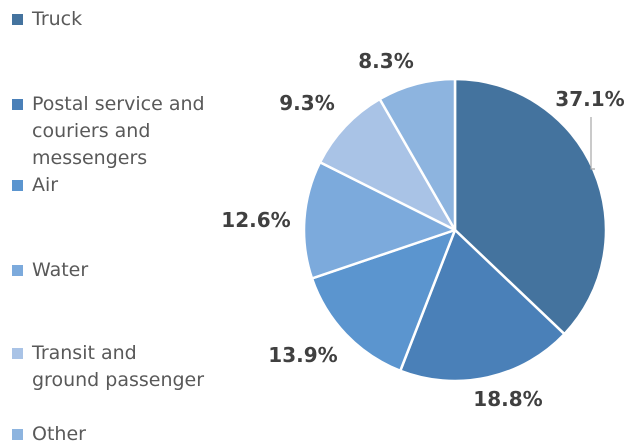  What do you see at coordinates (124, 19) in the screenshot?
I see `legend-item-truck: Truck` at bounding box center [124, 19].